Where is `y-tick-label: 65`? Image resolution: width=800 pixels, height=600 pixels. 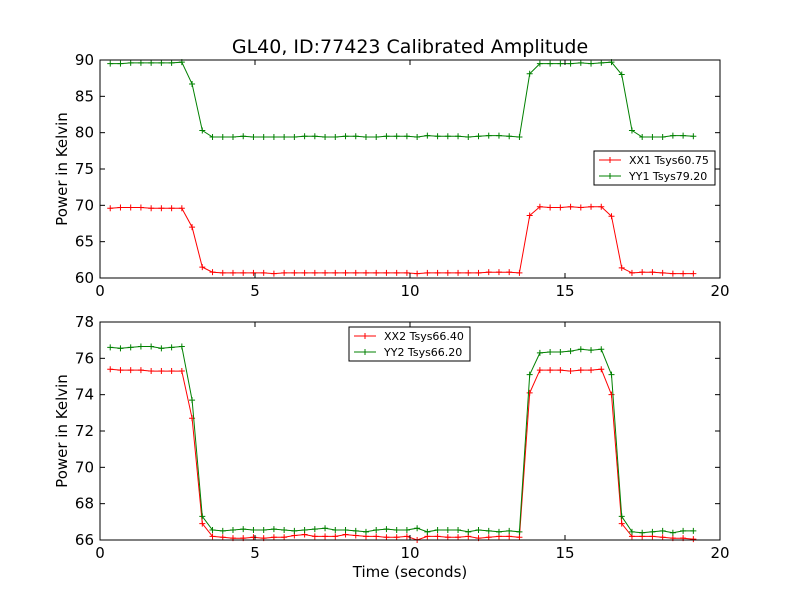 y-tick-label: 65 is located at coordinates (84, 242).